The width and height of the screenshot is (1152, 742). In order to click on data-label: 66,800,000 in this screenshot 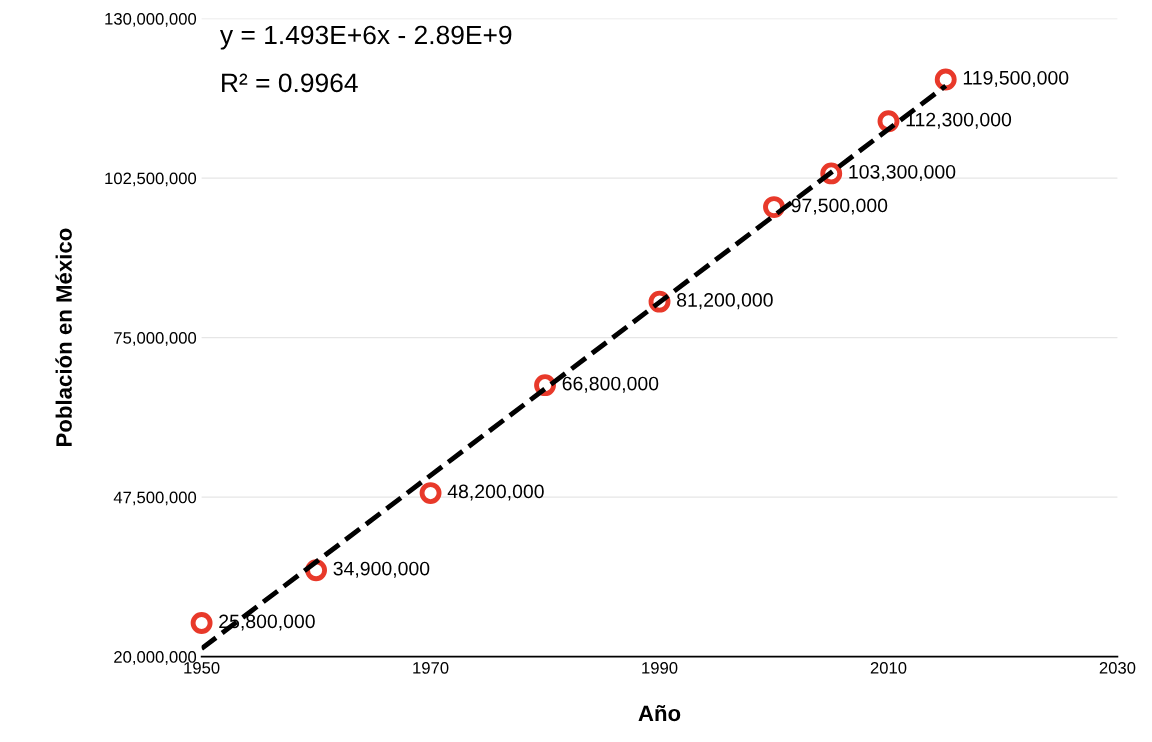, I will do `click(610, 384)`.